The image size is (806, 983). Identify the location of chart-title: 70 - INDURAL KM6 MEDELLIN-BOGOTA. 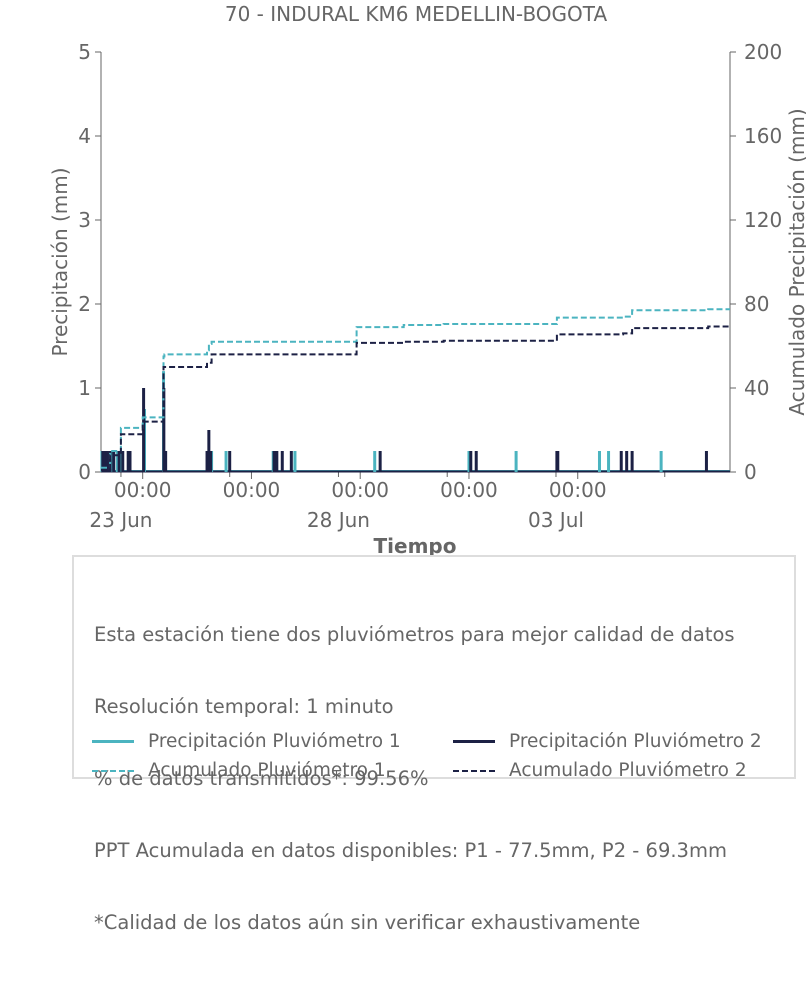
(416, 14).